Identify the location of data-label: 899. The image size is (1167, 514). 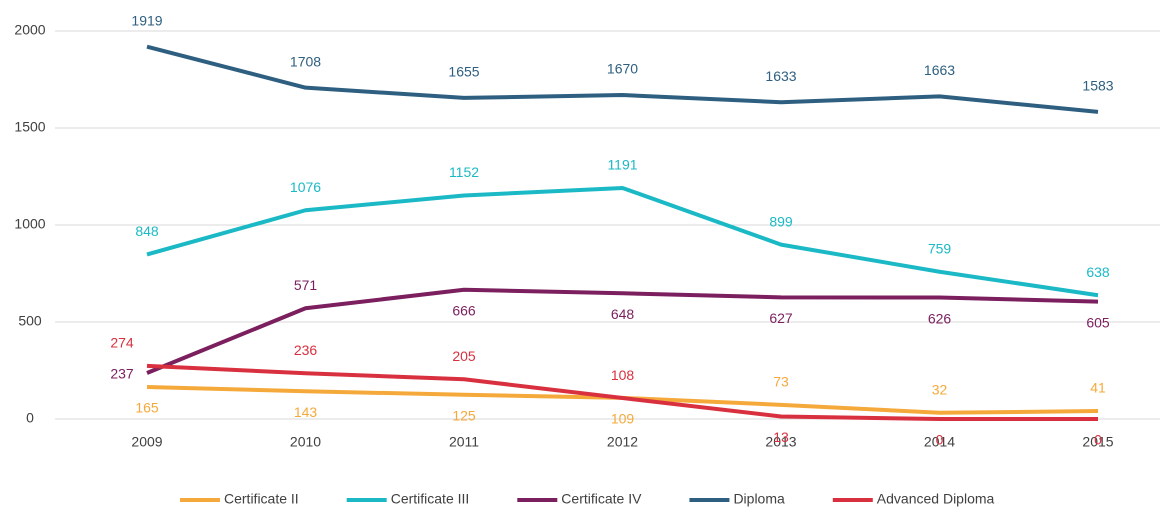
(781, 221).